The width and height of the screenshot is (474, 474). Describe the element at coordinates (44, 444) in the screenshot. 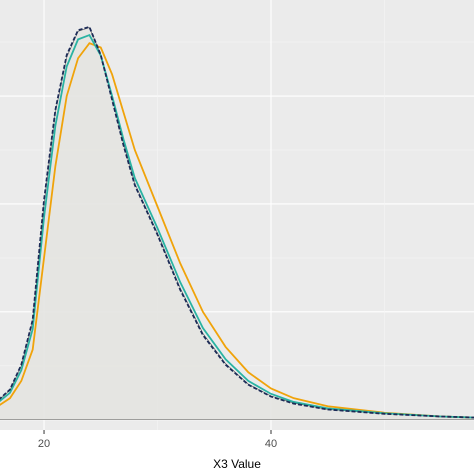

I see `x-tick-label: 20` at that location.